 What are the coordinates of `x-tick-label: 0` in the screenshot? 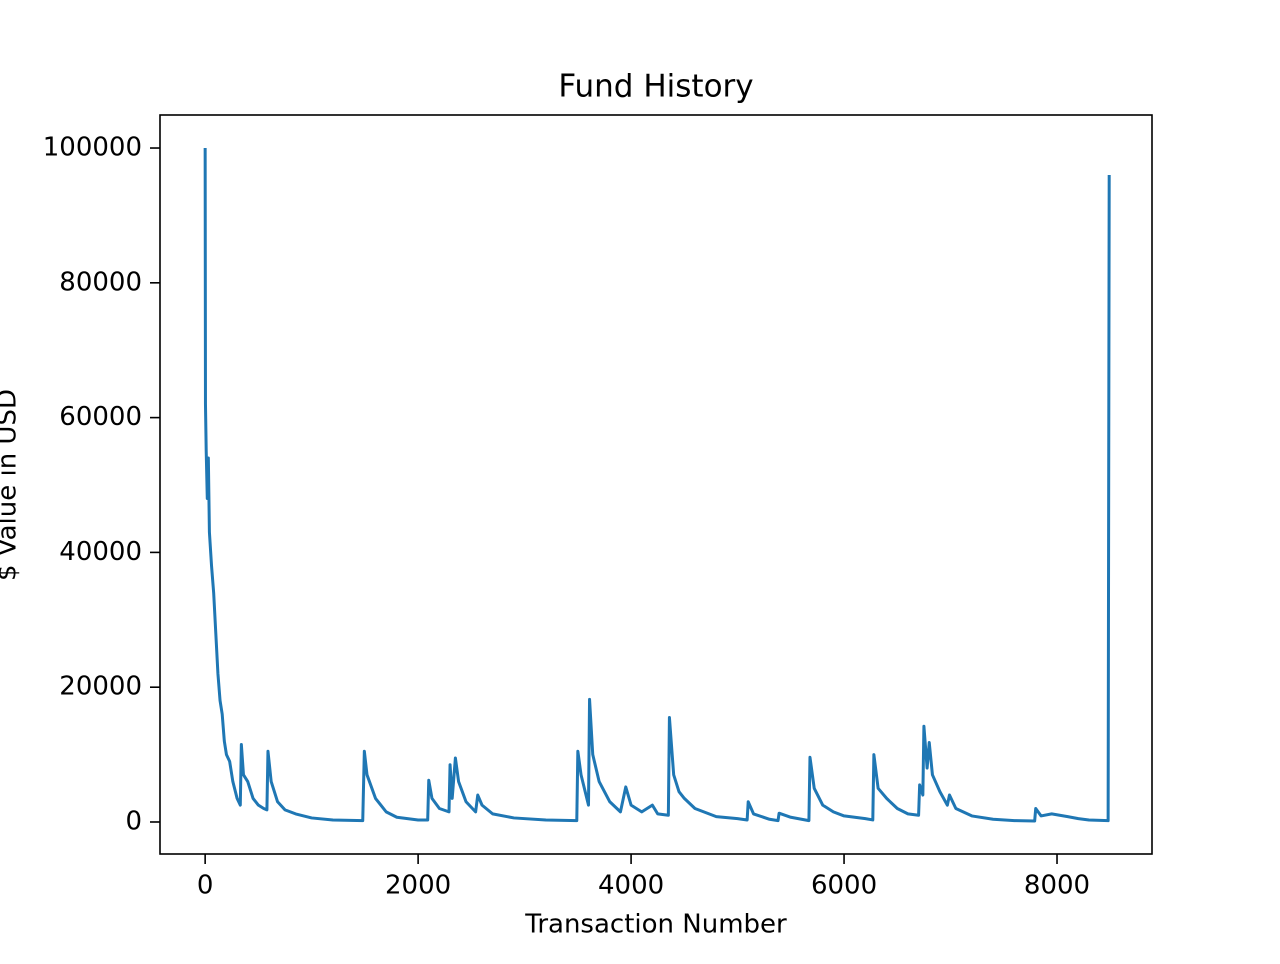 It's located at (205, 886).